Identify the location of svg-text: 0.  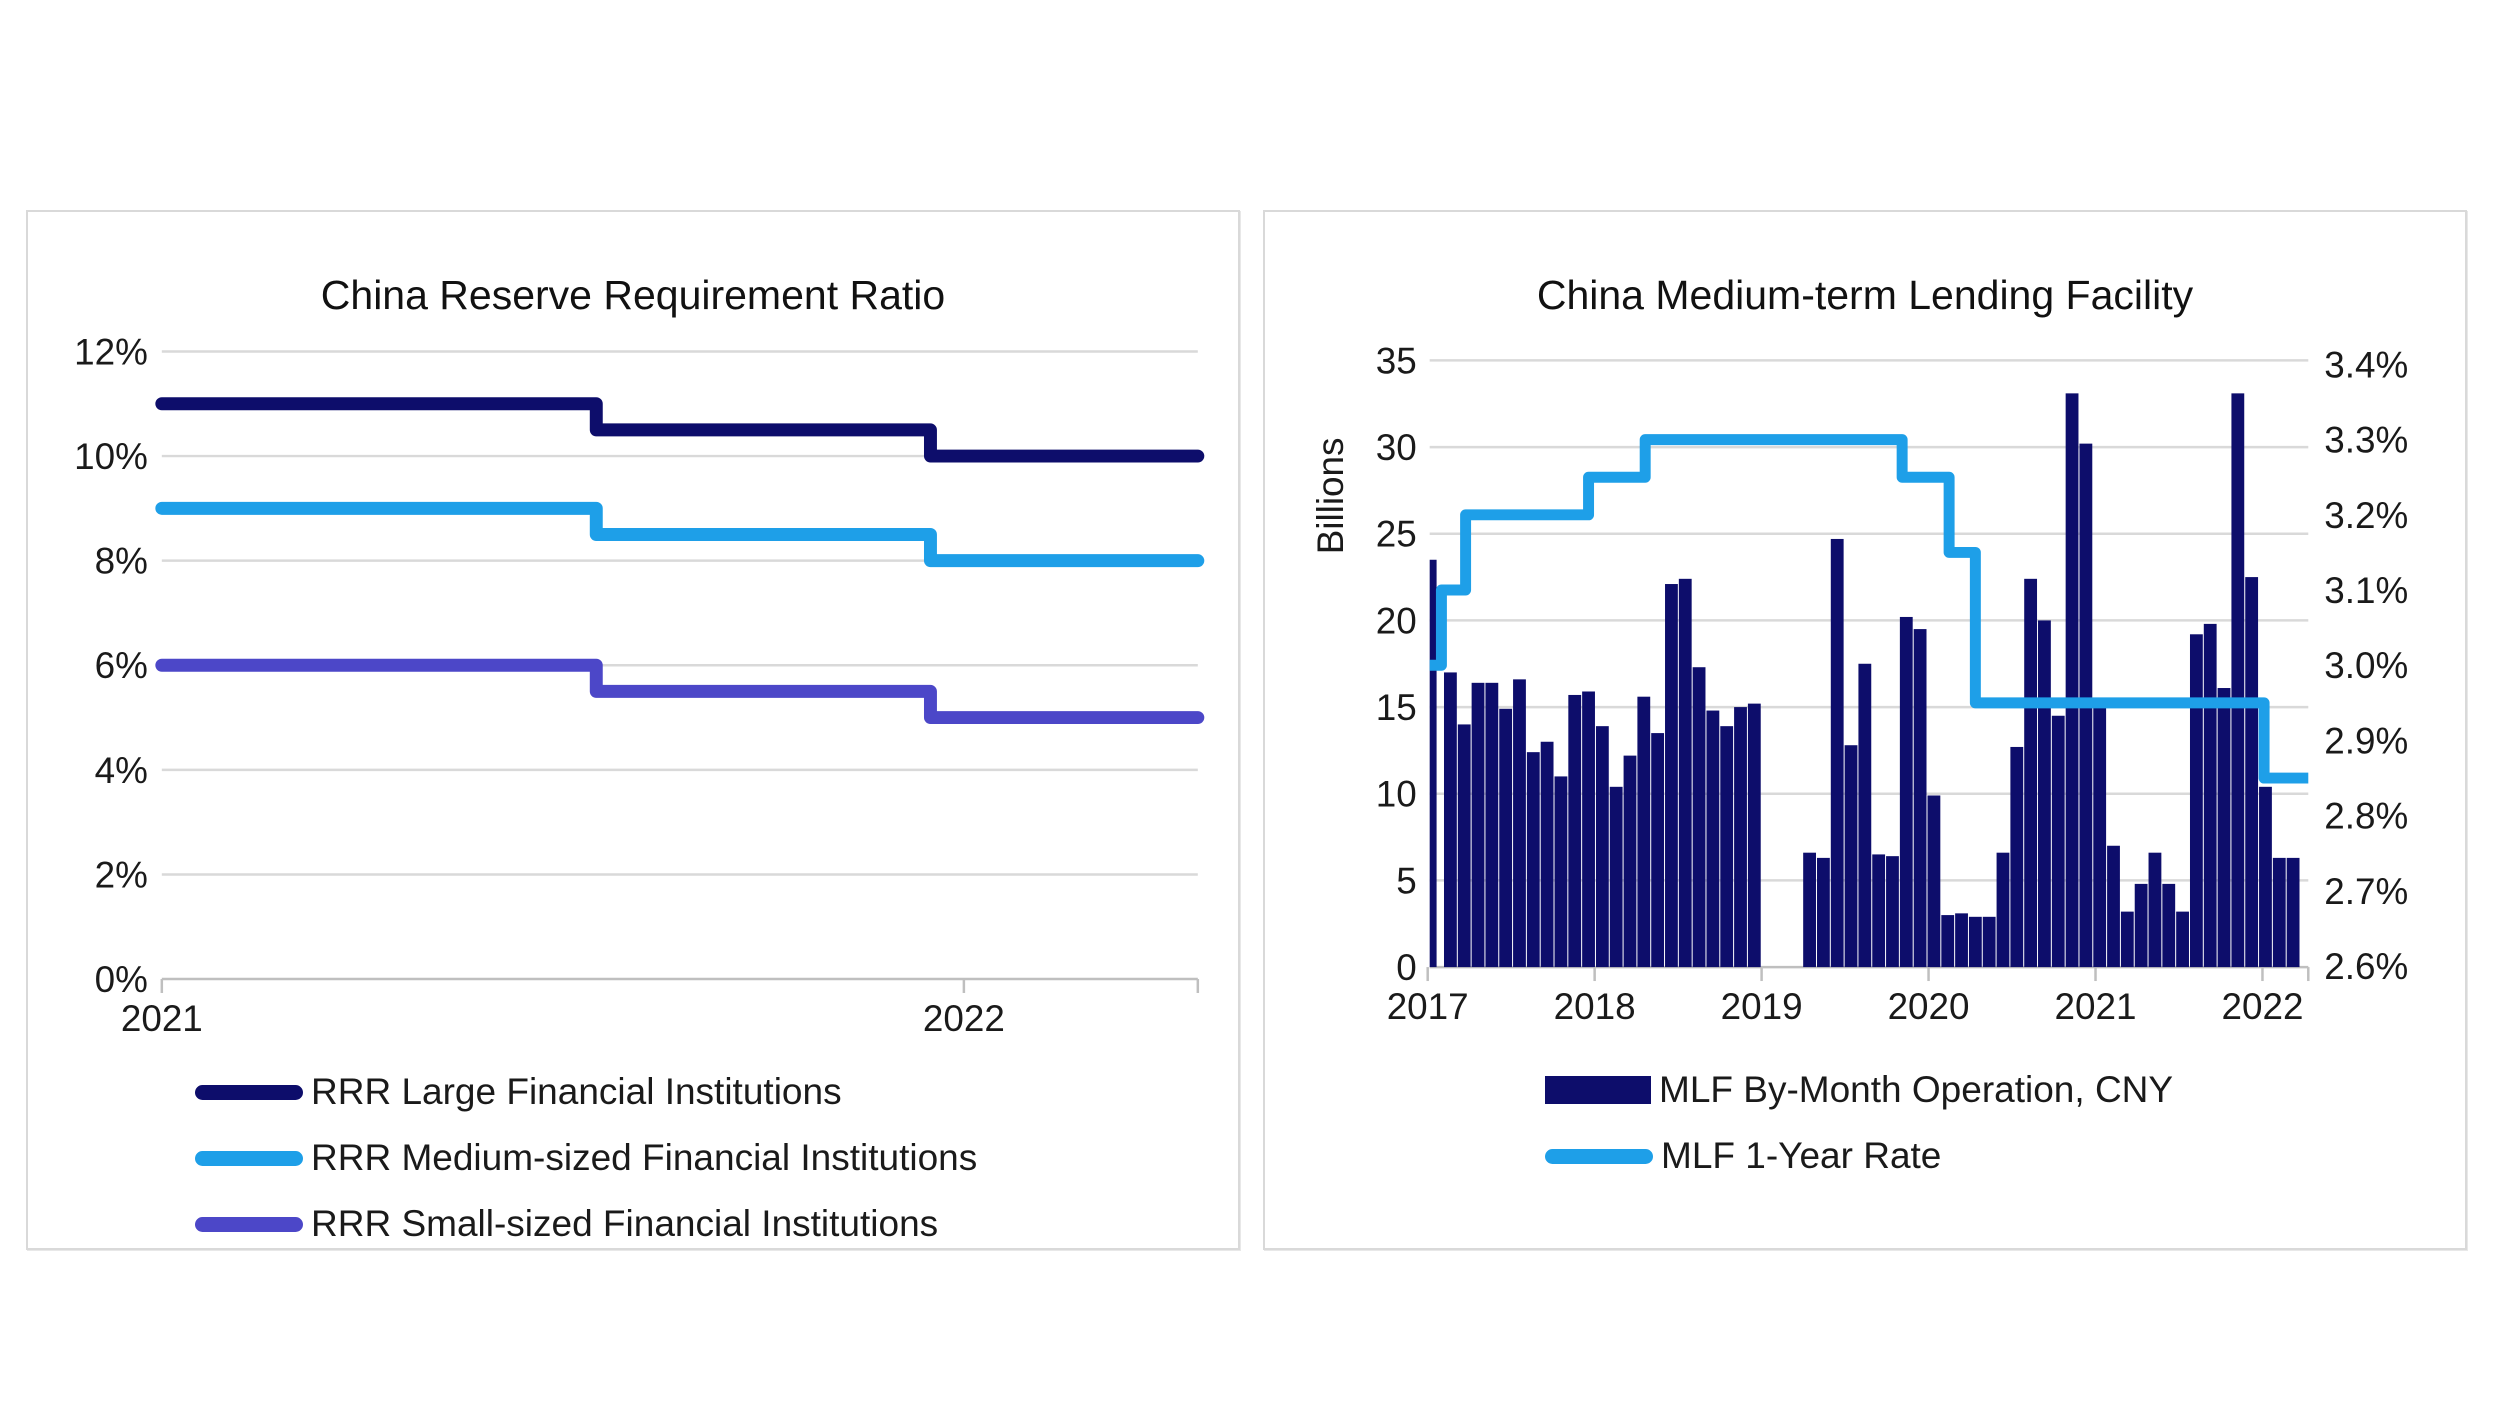
(1406, 967).